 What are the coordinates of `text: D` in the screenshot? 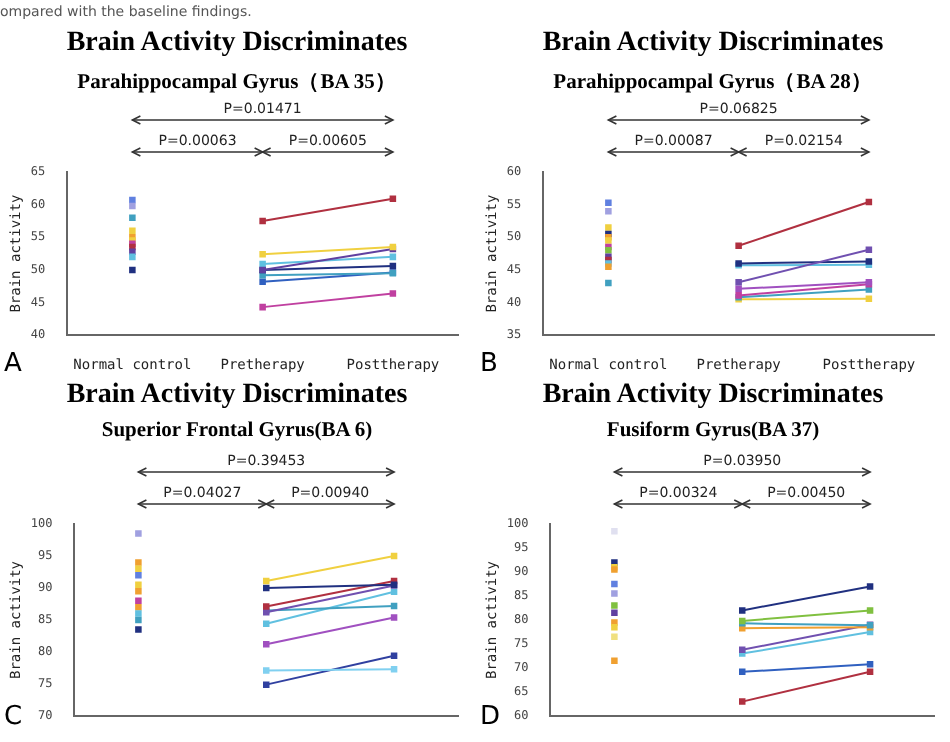 It's located at (490, 717).